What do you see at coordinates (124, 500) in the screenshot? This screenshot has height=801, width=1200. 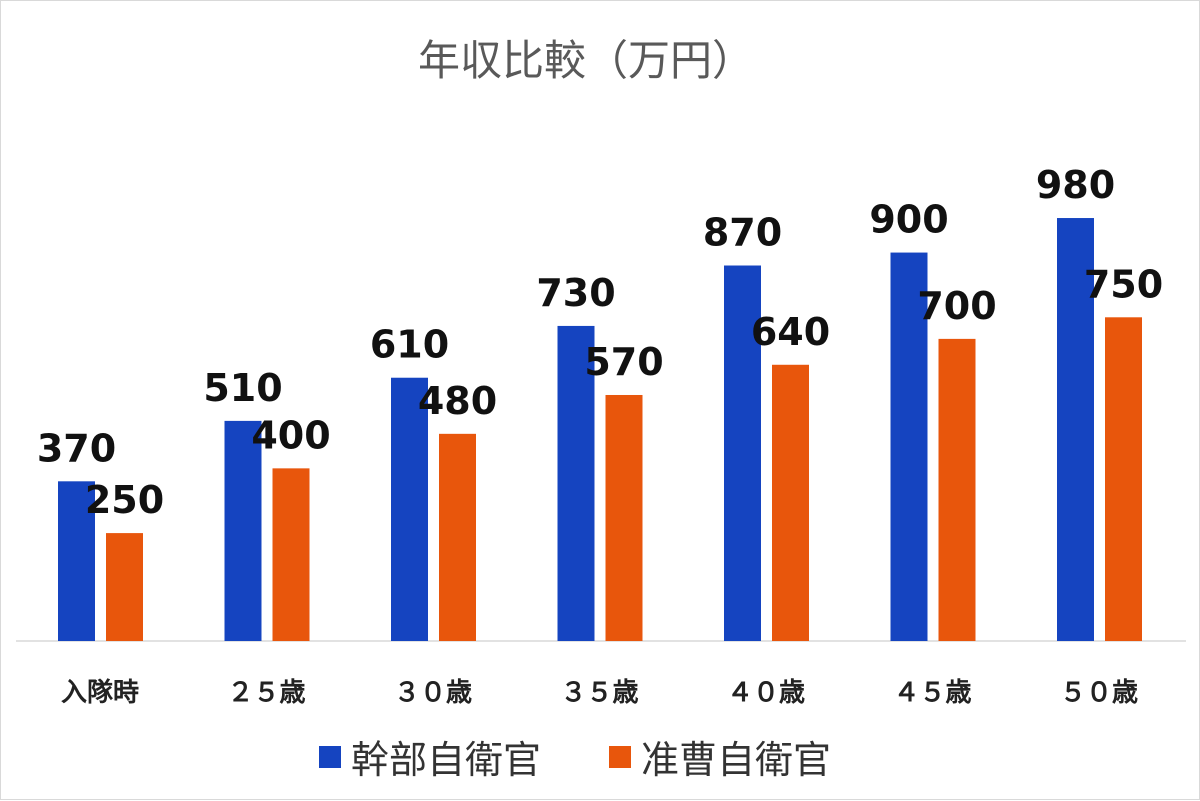 I see `data-label: 250` at bounding box center [124, 500].